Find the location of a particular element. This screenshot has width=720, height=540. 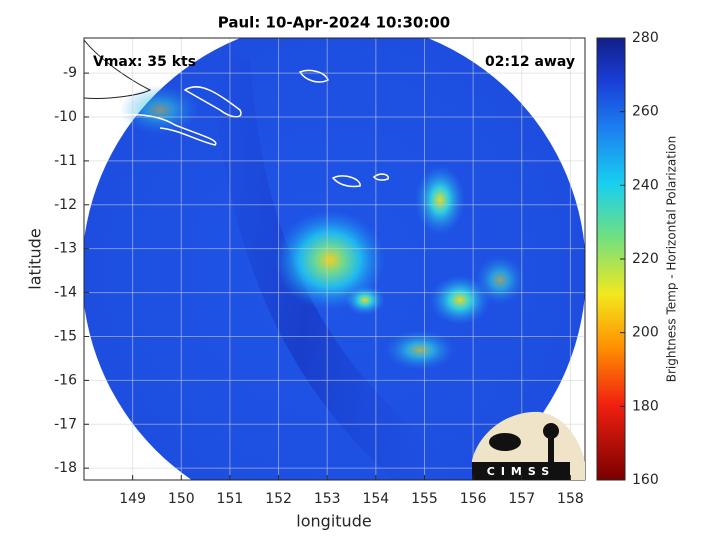

x-tick-label: 150 is located at coordinates (181, 499).